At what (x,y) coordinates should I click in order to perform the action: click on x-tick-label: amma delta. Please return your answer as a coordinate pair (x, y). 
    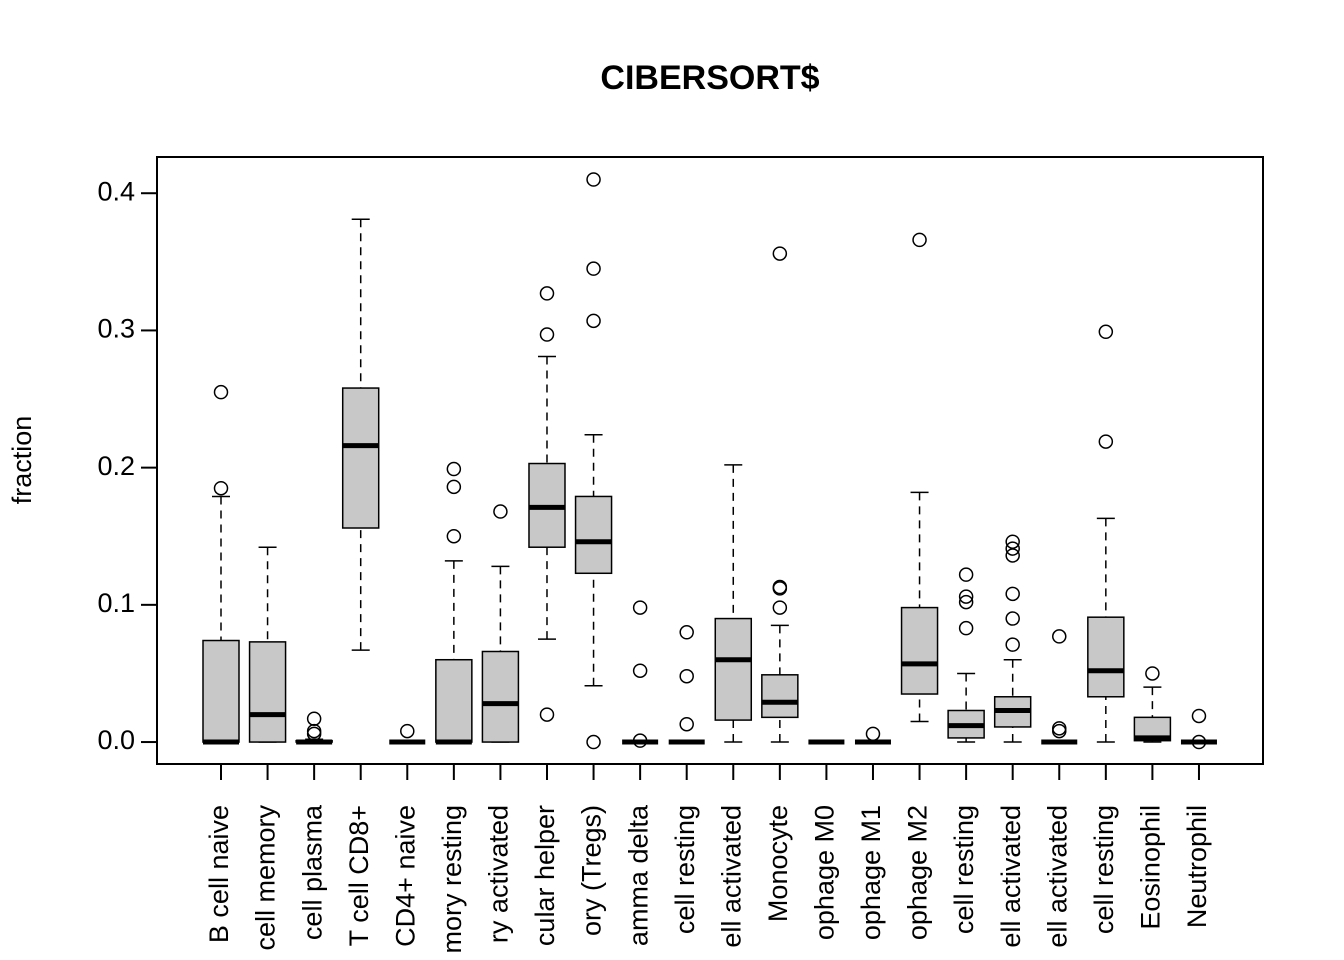
    Looking at the image, I should click on (638, 875).